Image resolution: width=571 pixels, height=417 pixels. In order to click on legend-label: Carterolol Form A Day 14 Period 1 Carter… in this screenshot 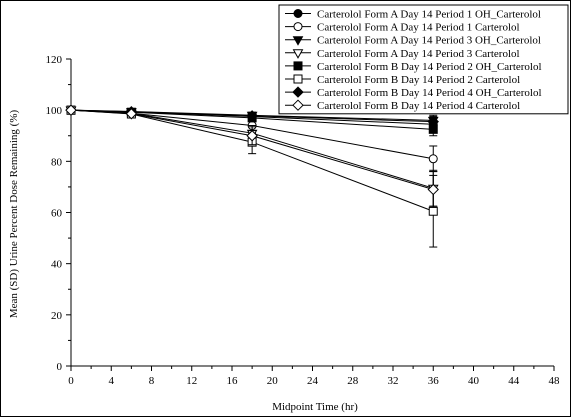, I will do `click(418, 28)`.